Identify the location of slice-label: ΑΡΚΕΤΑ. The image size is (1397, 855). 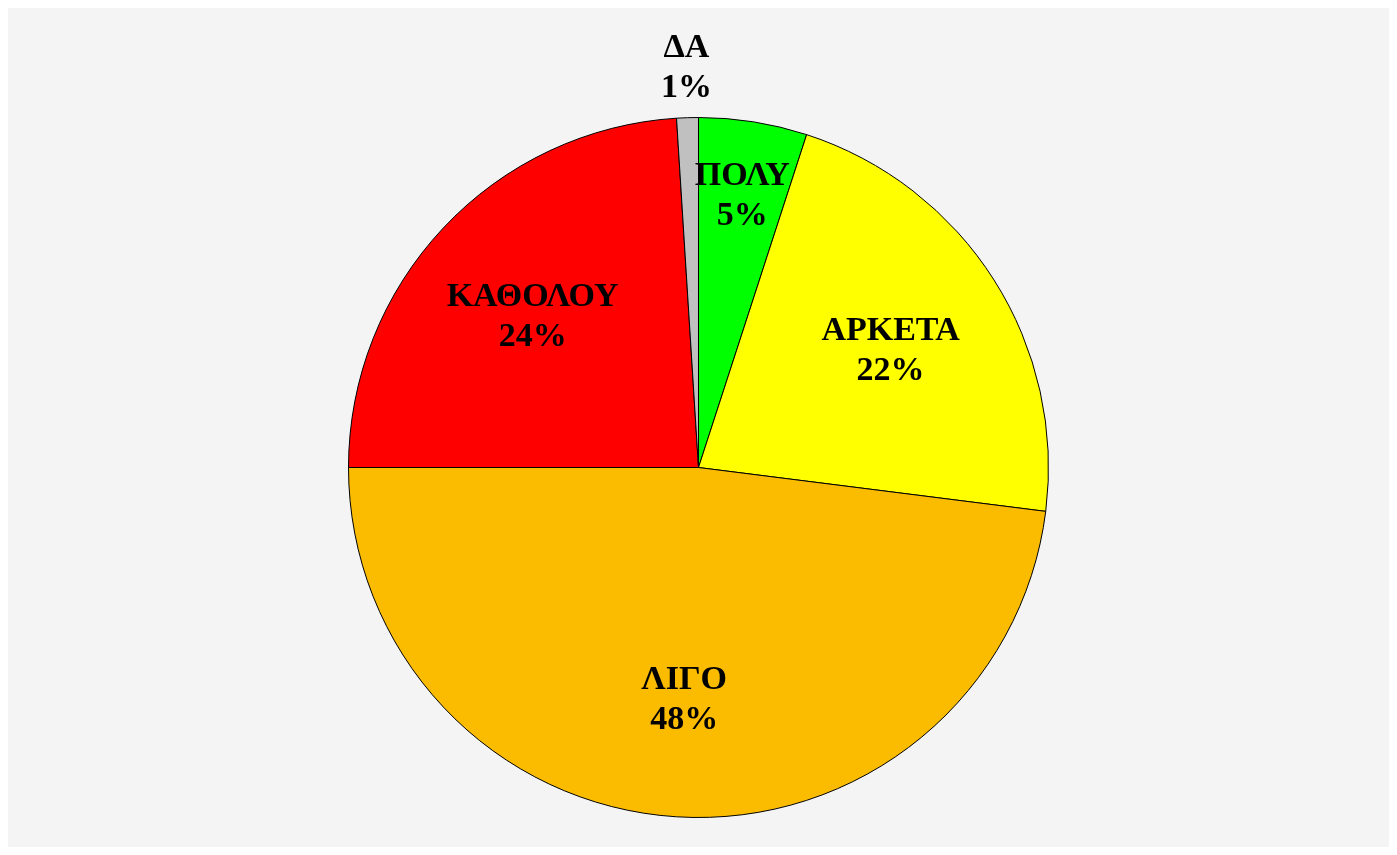
(891, 328).